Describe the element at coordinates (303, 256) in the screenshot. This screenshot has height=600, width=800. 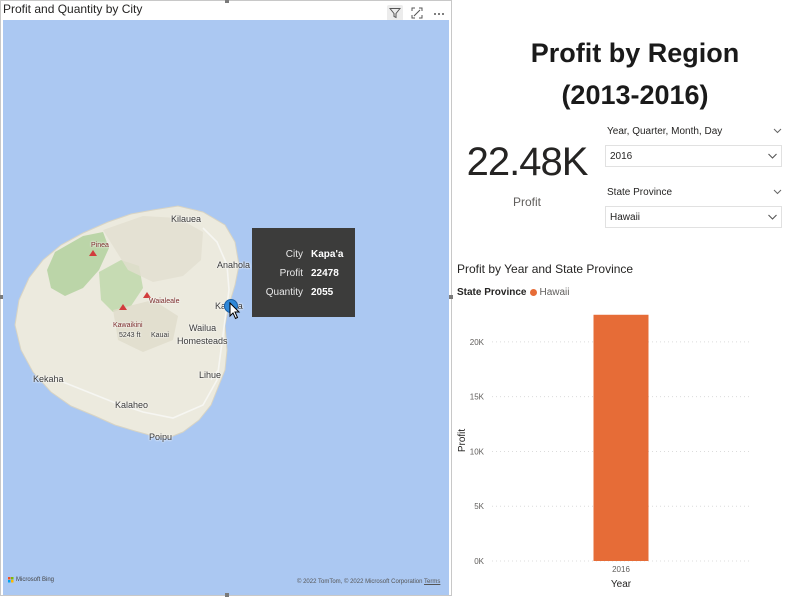
I see `tooltip-row: City Kapa'a` at that location.